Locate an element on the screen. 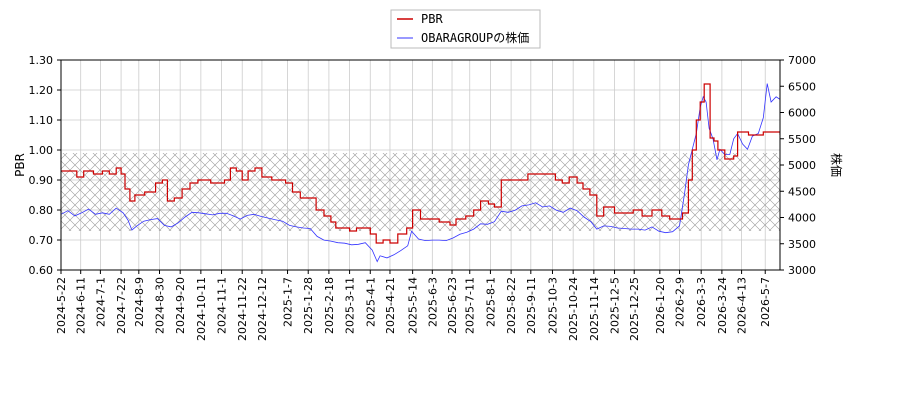 The width and height of the screenshot is (900, 400). x-tick-label: 2025-1-28 is located at coordinates (308, 305).